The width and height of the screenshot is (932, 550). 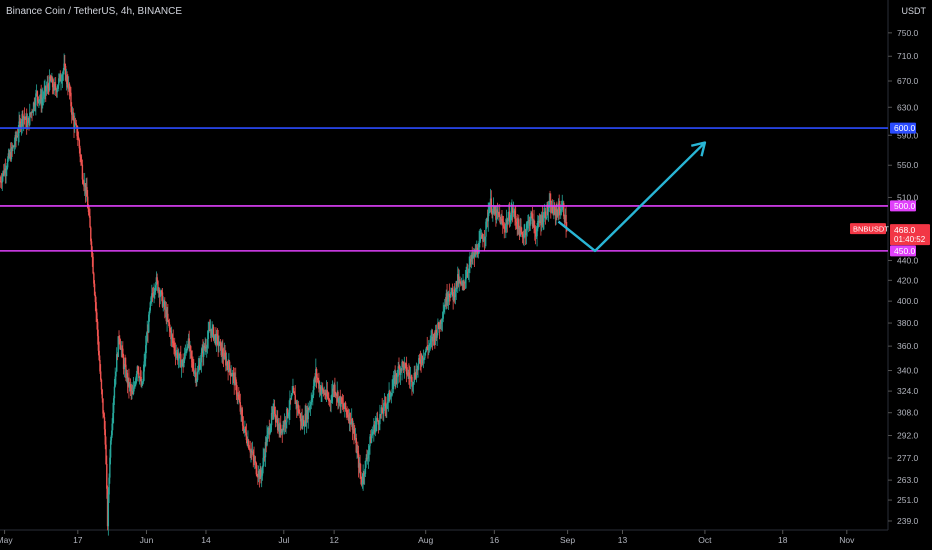 What do you see at coordinates (698, 149) in the screenshot?
I see `arrow-head` at bounding box center [698, 149].